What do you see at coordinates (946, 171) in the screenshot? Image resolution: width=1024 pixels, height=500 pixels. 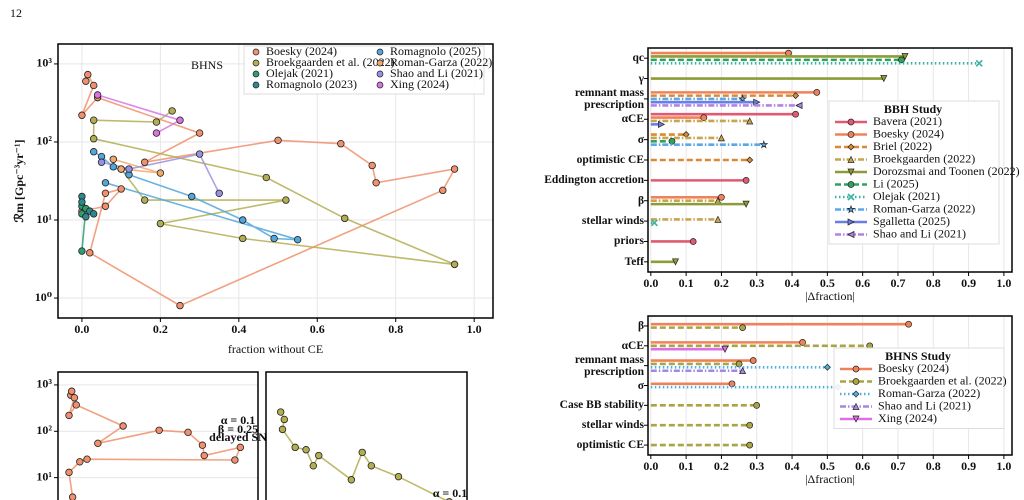 I see `legend-label: Dorozsmai and Toonen (2022)` at bounding box center [946, 171].